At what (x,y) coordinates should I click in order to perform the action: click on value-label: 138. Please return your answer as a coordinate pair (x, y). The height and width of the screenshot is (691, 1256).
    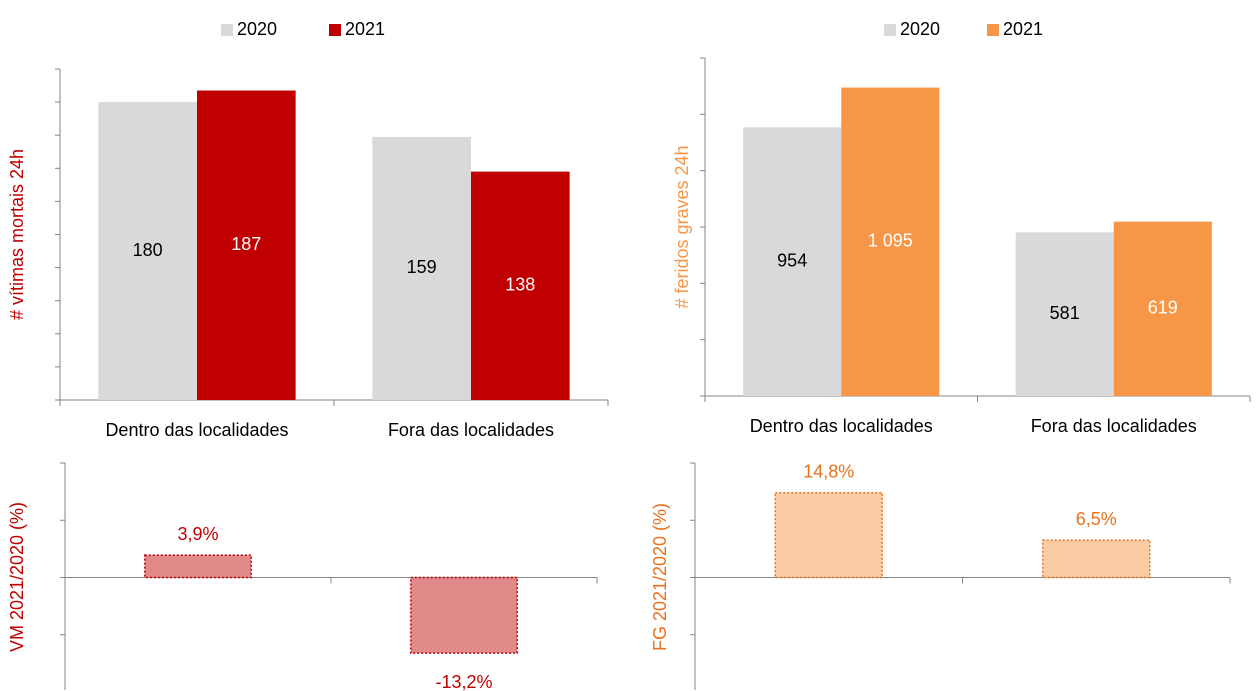
    Looking at the image, I should click on (520, 285).